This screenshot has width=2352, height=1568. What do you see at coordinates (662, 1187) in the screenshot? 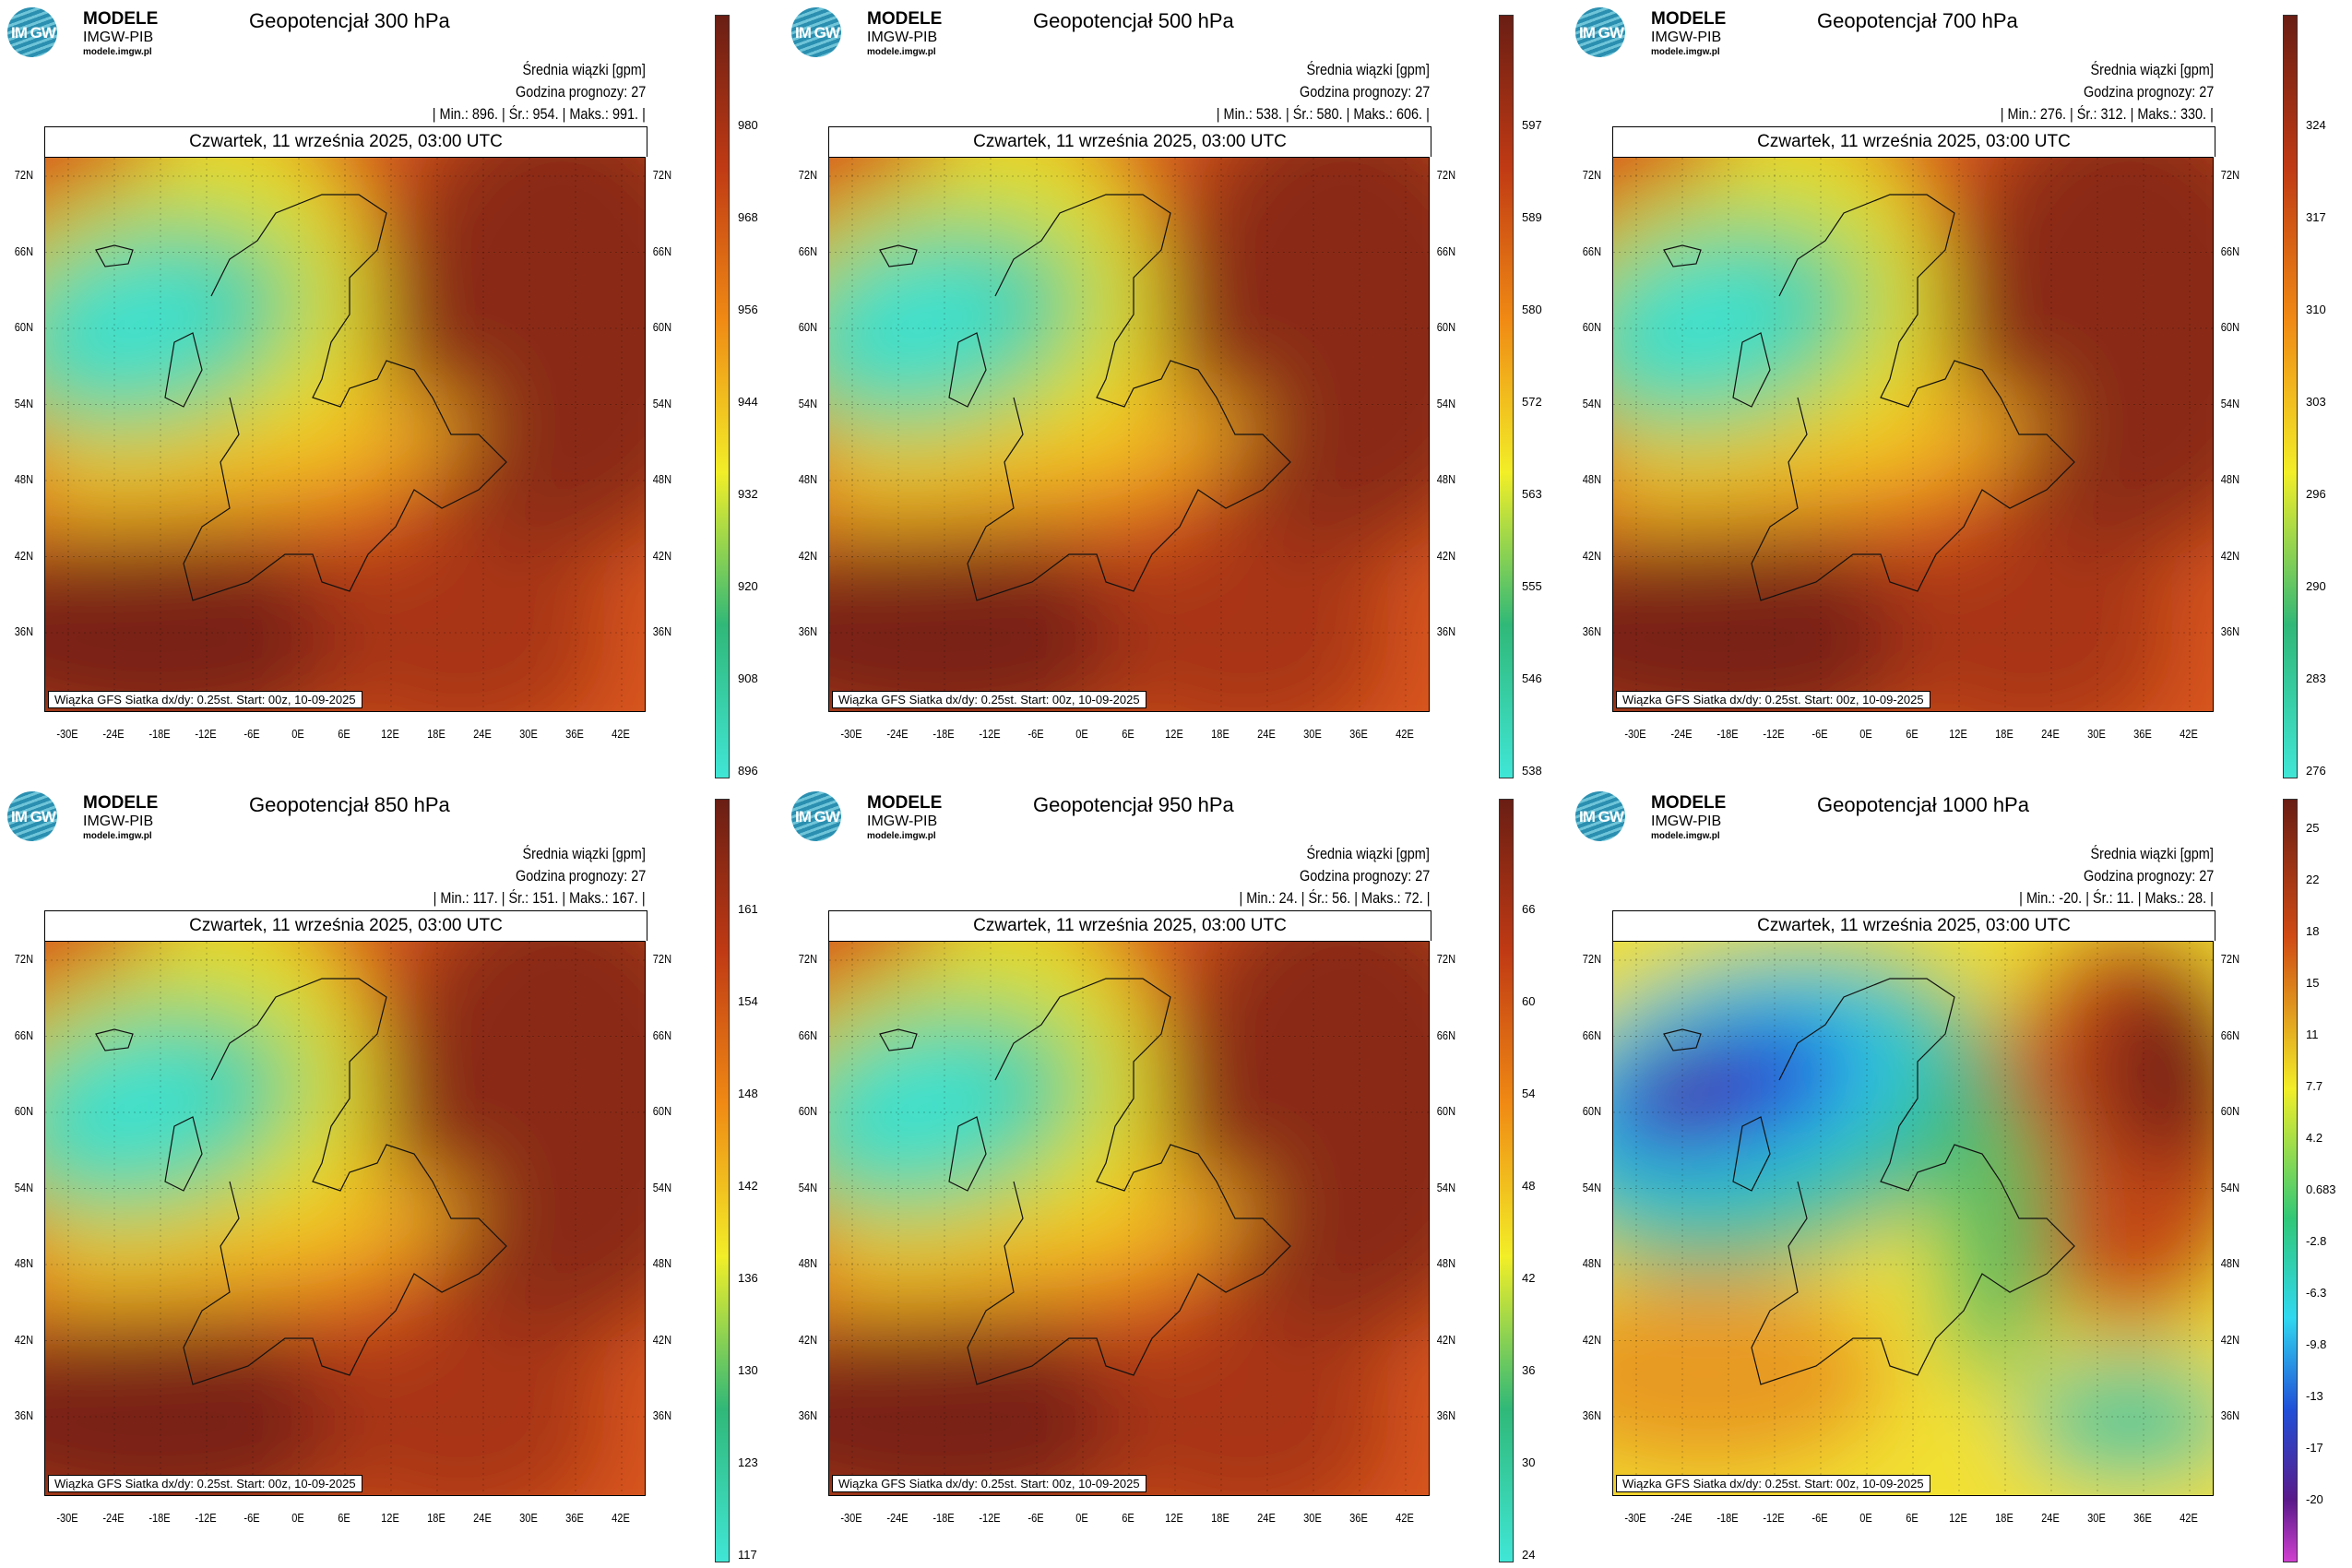
I see `lat-label-right: 54N` at bounding box center [662, 1187].